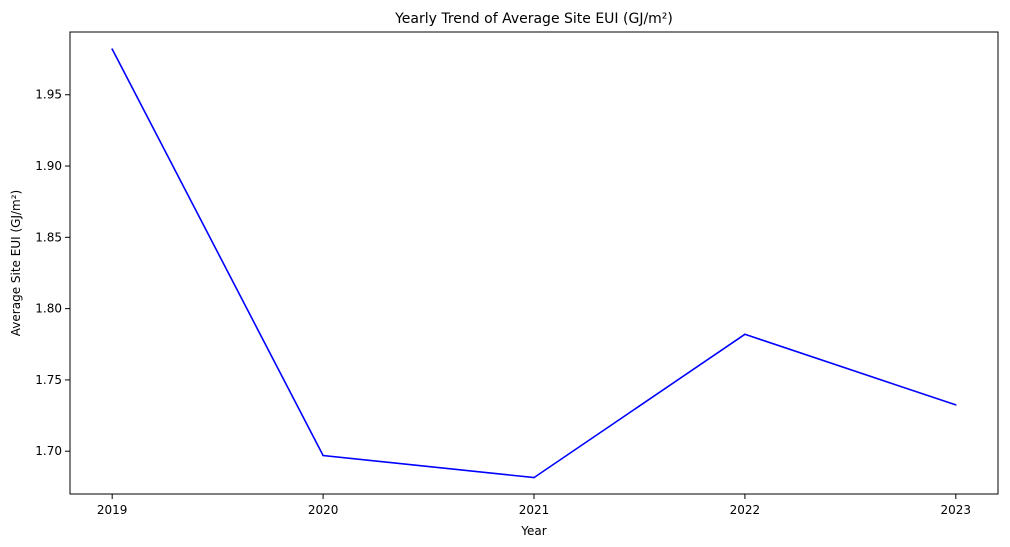 The width and height of the screenshot is (1010, 547). I want to click on x-tick-label: 2023, so click(956, 510).